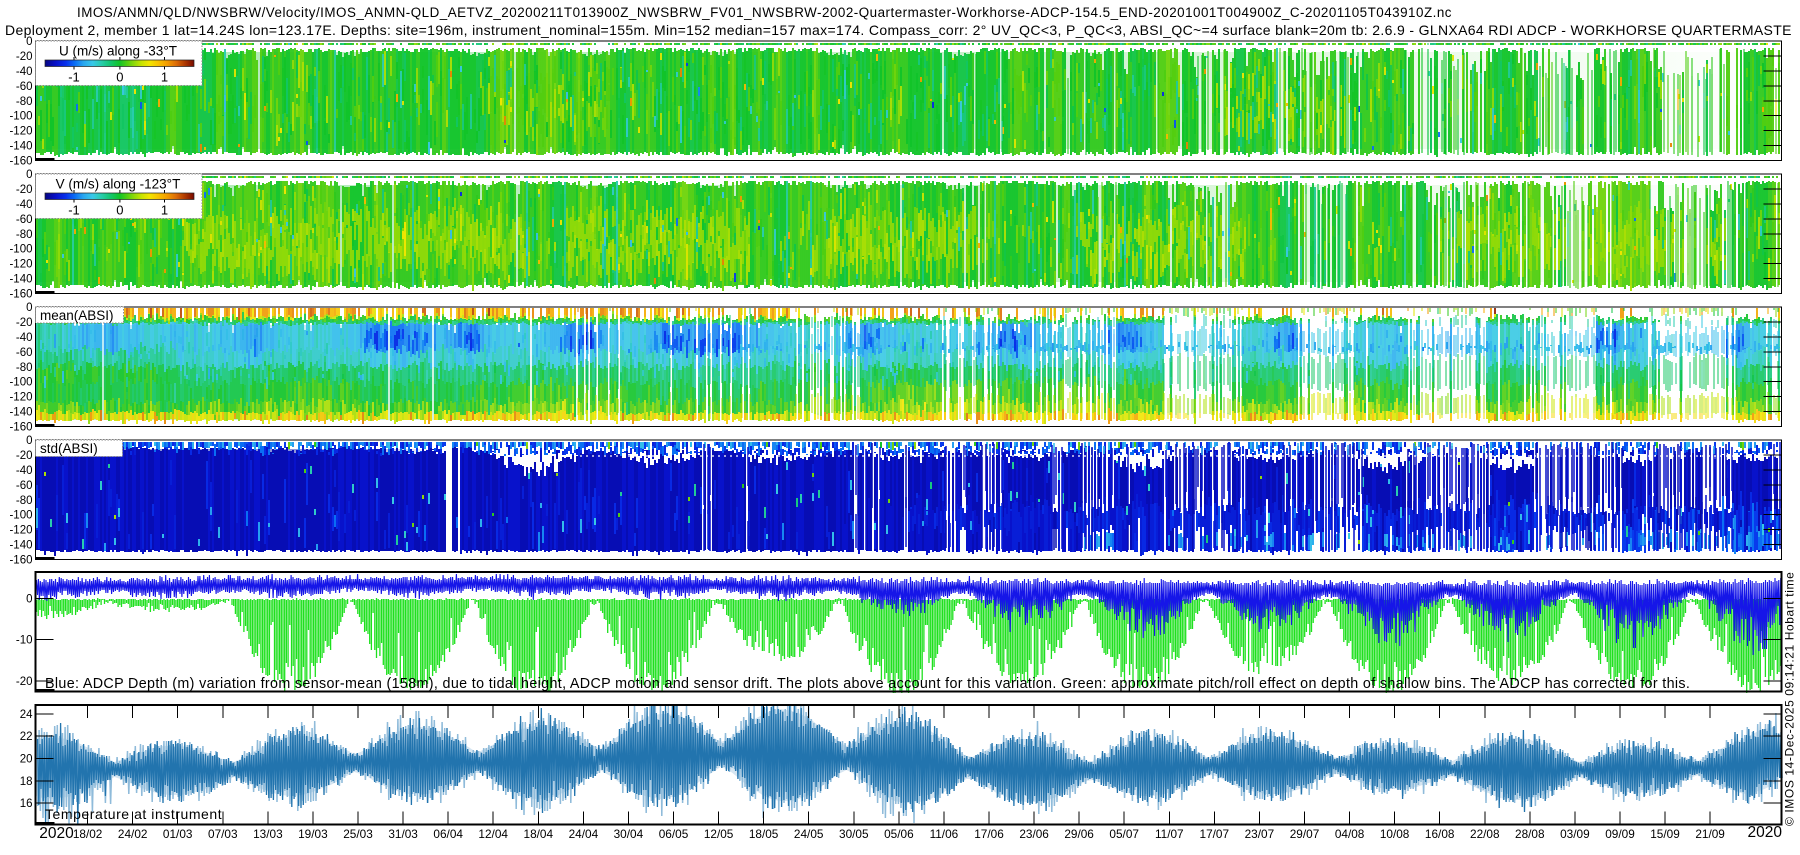 Image resolution: width=1800 pixels, height=855 pixels. What do you see at coordinates (26, 760) in the screenshot?
I see `svg-text: 20` at bounding box center [26, 760].